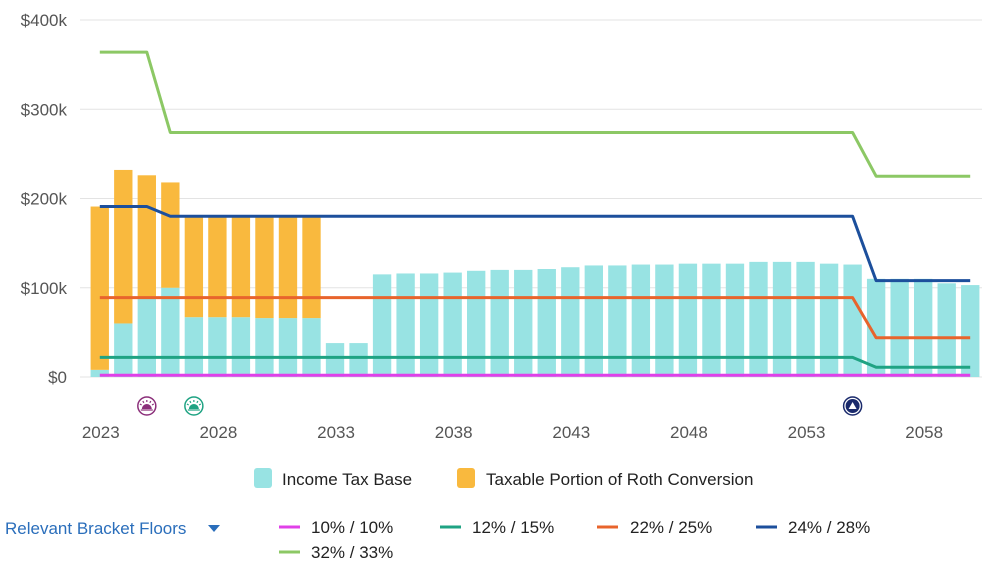 The height and width of the screenshot is (568, 1000). I want to click on y-tick-label: $200k, so click(44, 199).